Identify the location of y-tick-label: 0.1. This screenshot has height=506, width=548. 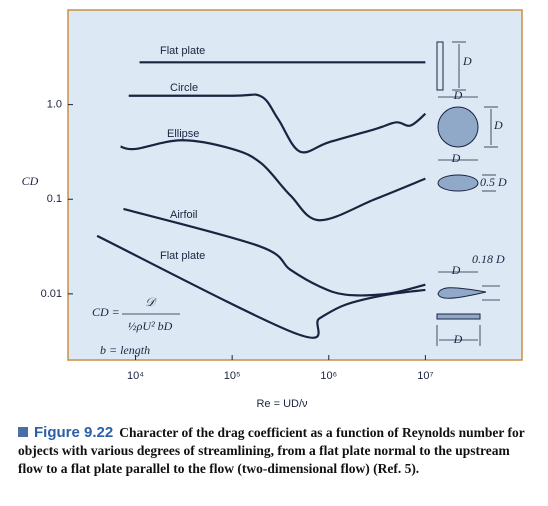
(54, 199).